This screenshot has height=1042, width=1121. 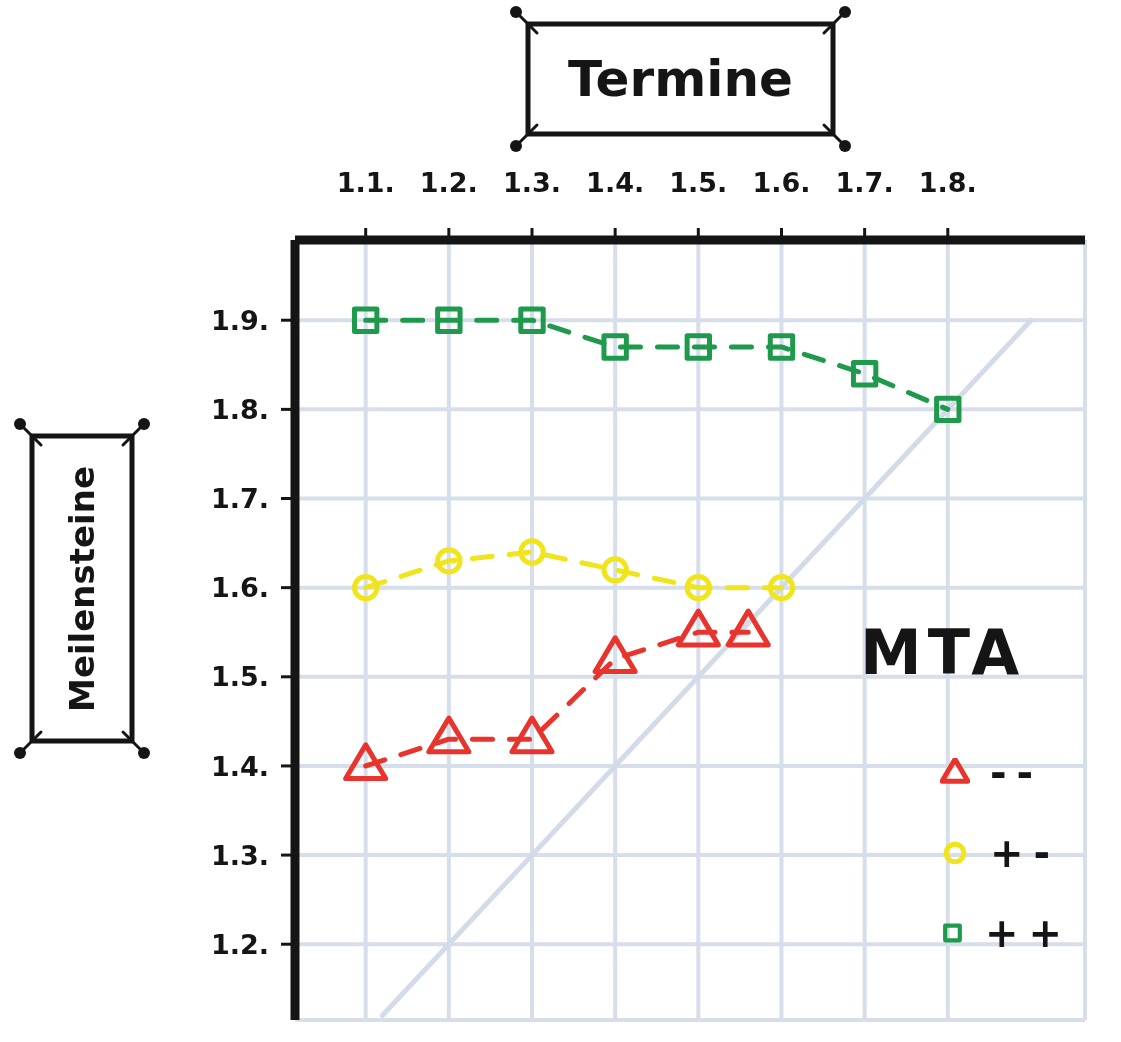 I want to click on y-tick-label: 1.5., so click(x=239, y=677).